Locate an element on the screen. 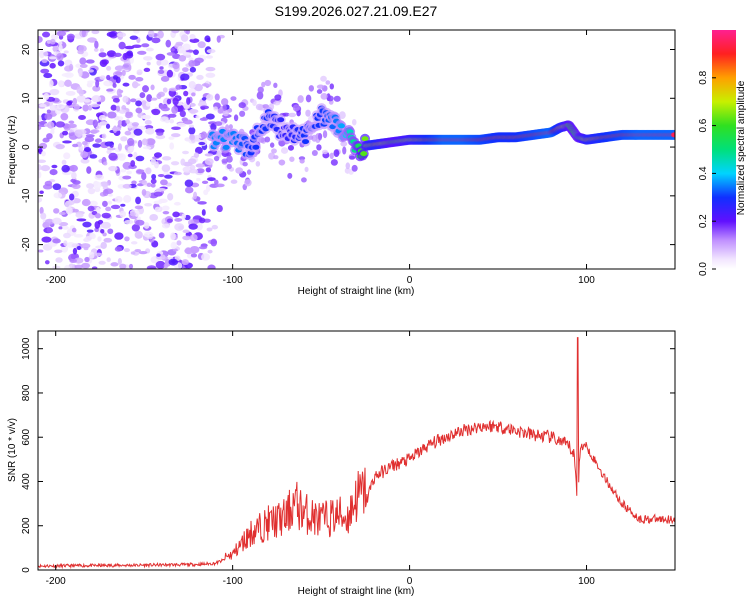 The width and height of the screenshot is (750, 600). figure-title: S199.2026.027.21.09.E27 is located at coordinates (356, 11).